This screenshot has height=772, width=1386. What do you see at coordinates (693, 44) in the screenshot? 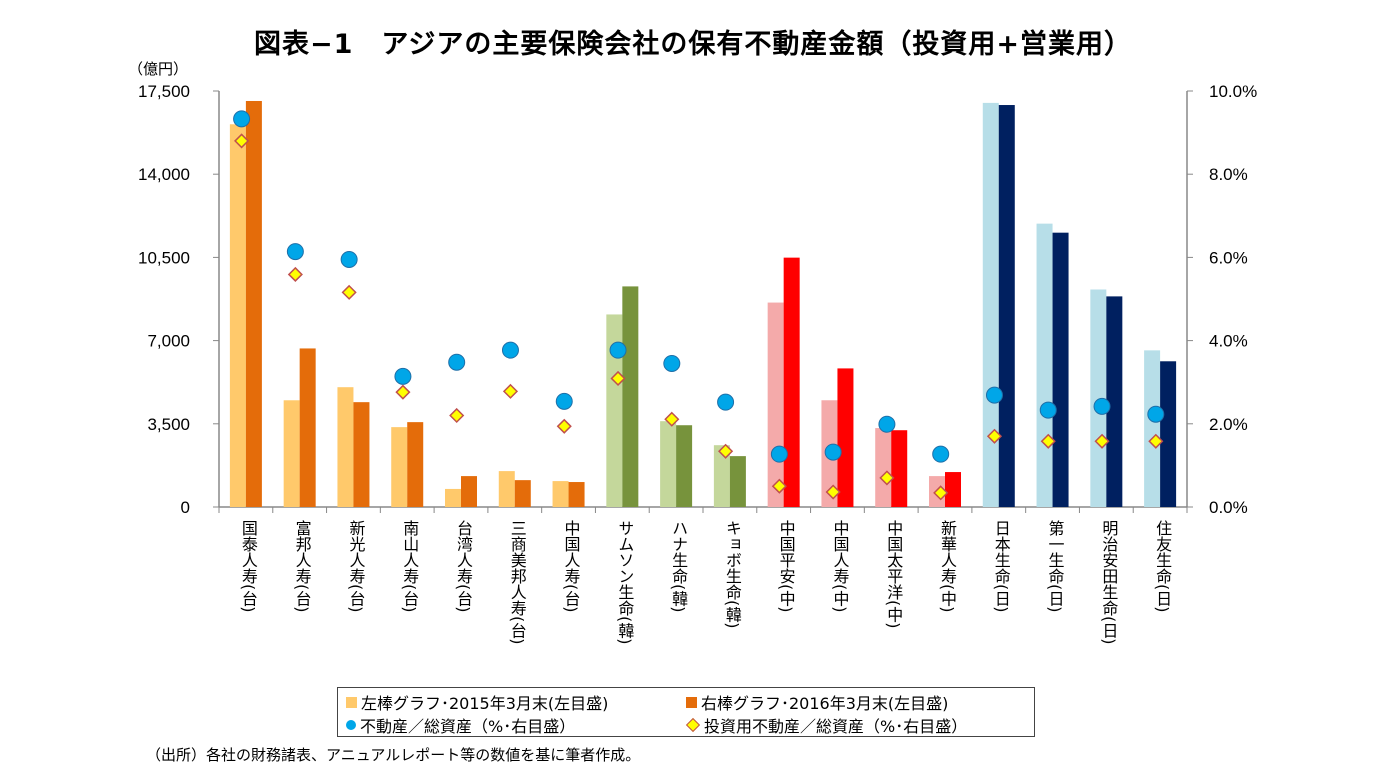
I see `chart-title: 図表−1 アジアの主要保険会社の保有不動産金額（投資用+営業用）` at bounding box center [693, 44].